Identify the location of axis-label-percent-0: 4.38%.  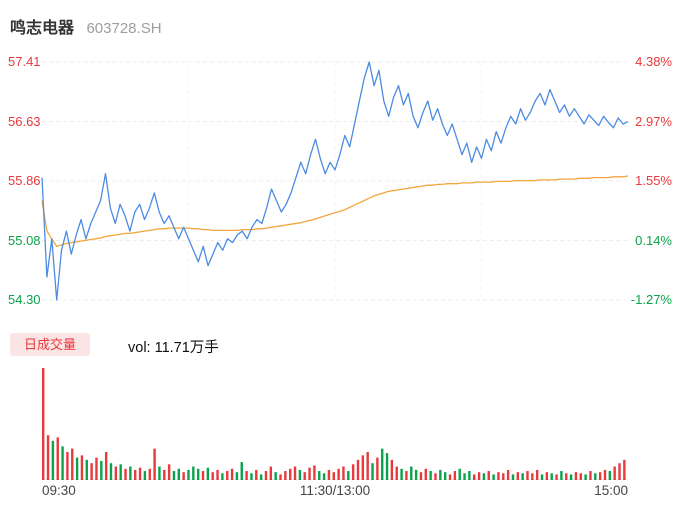
(653, 61).